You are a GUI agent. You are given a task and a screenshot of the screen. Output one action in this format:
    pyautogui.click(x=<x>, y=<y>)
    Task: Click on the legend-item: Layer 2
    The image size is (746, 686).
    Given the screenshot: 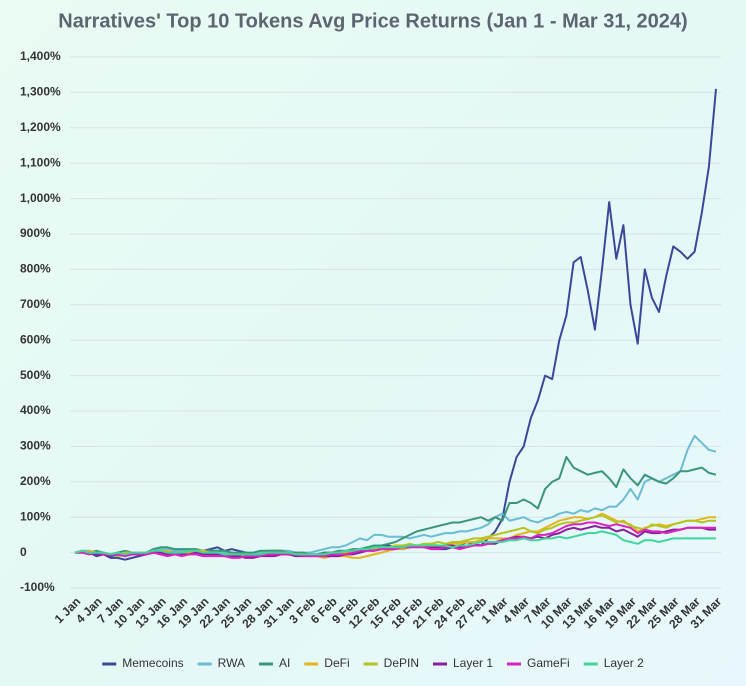 What is the action you would take?
    pyautogui.click(x=613, y=663)
    